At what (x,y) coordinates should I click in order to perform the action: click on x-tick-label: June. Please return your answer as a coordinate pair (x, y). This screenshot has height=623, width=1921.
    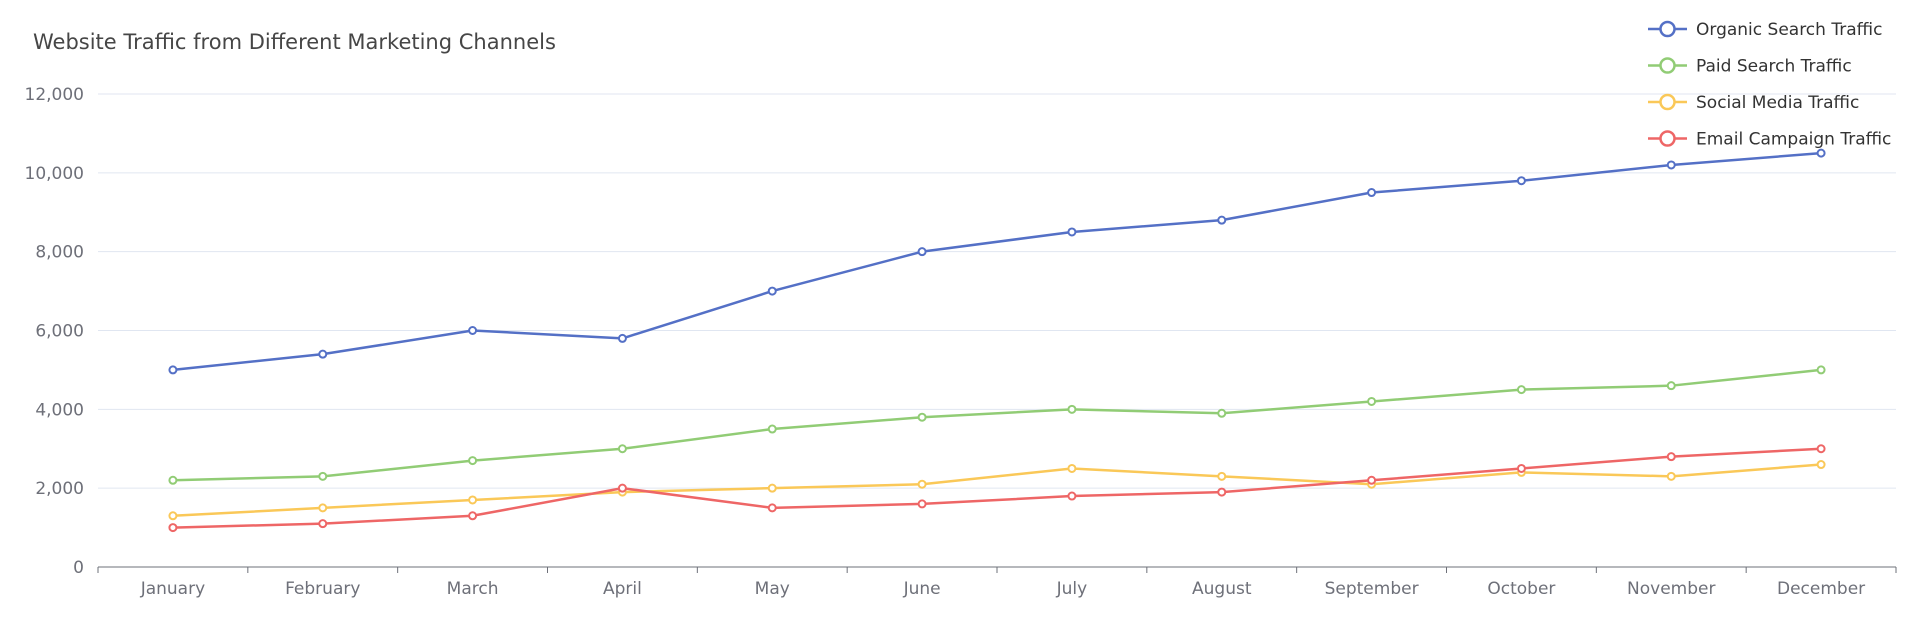
    Looking at the image, I should click on (922, 589).